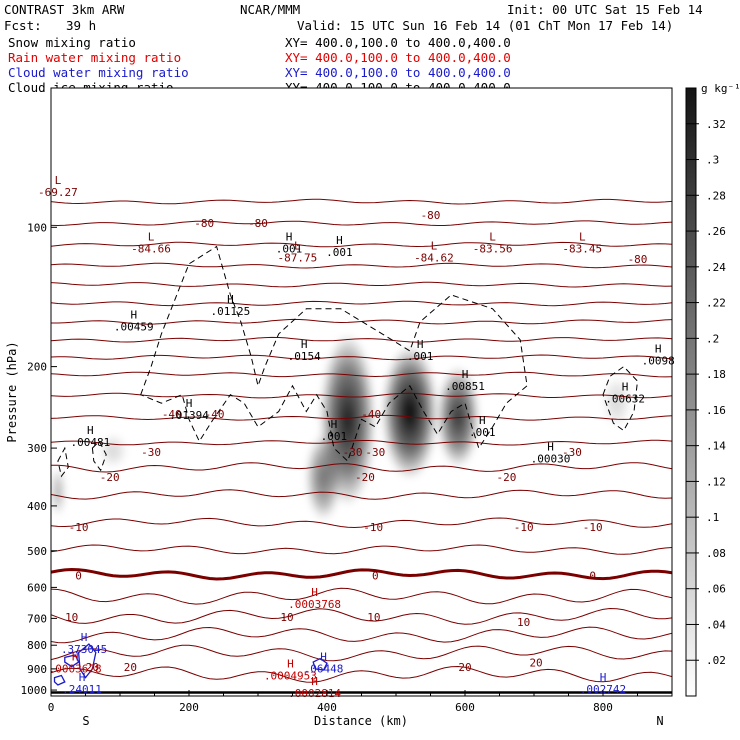 Image resolution: width=740 pixels, height=740 pixels. I want to click on extremum-value: .0002814, so click(314, 693).